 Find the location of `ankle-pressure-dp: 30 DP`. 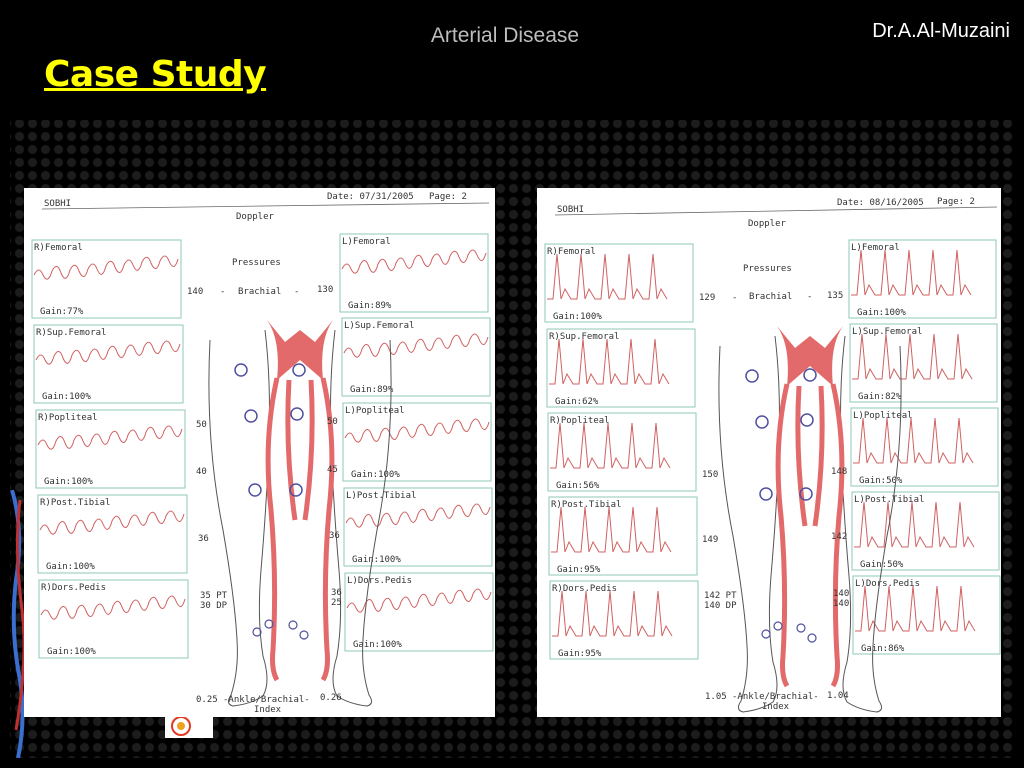

ankle-pressure-dp: 30 DP is located at coordinates (214, 606).